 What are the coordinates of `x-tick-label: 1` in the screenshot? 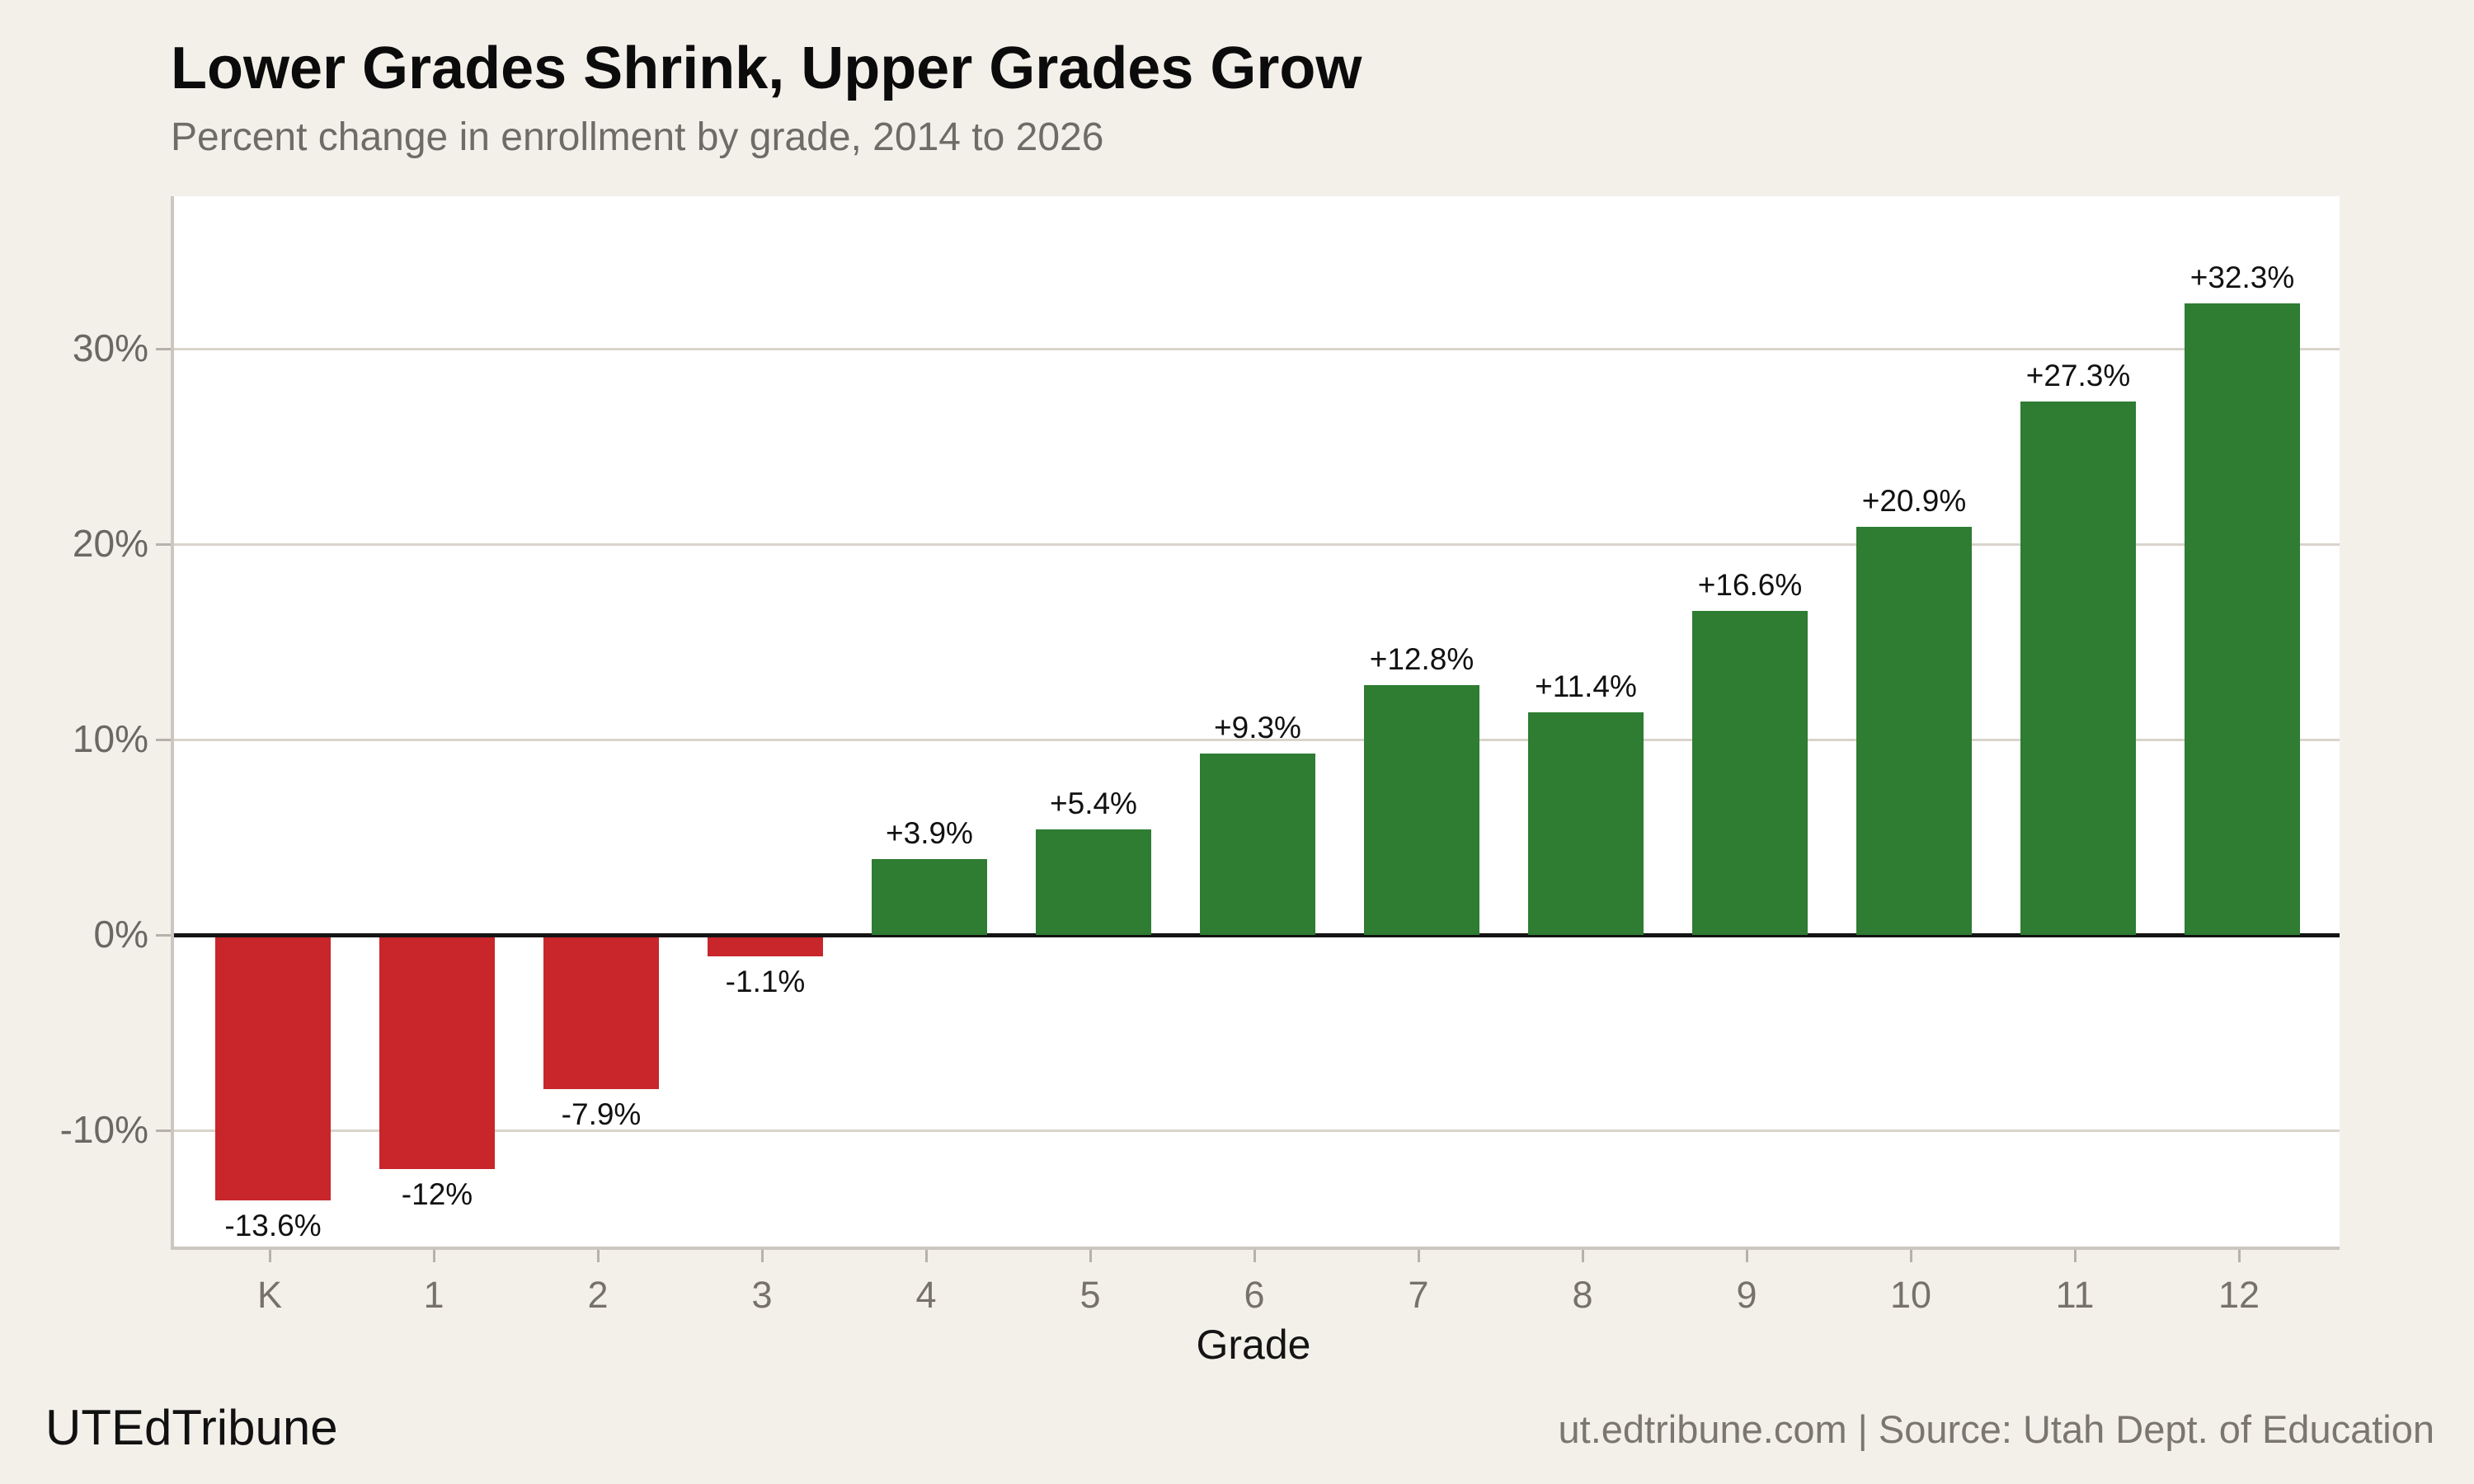 It's located at (433, 1295).